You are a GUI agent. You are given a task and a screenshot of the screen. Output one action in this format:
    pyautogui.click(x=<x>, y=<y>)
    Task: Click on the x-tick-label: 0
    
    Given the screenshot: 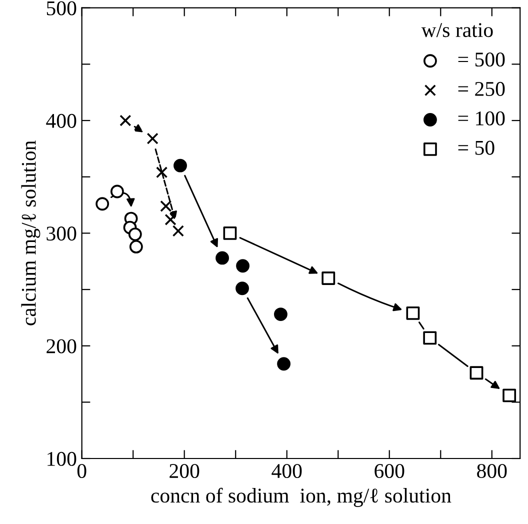 What is the action you would take?
    pyautogui.click(x=81, y=471)
    